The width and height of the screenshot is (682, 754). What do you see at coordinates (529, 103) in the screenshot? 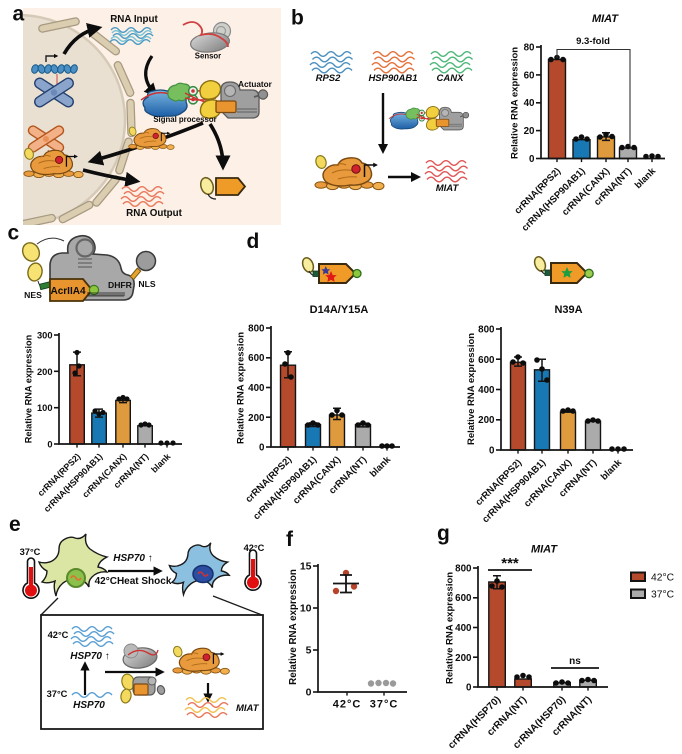
I see `svg-text: 40` at bounding box center [529, 103].